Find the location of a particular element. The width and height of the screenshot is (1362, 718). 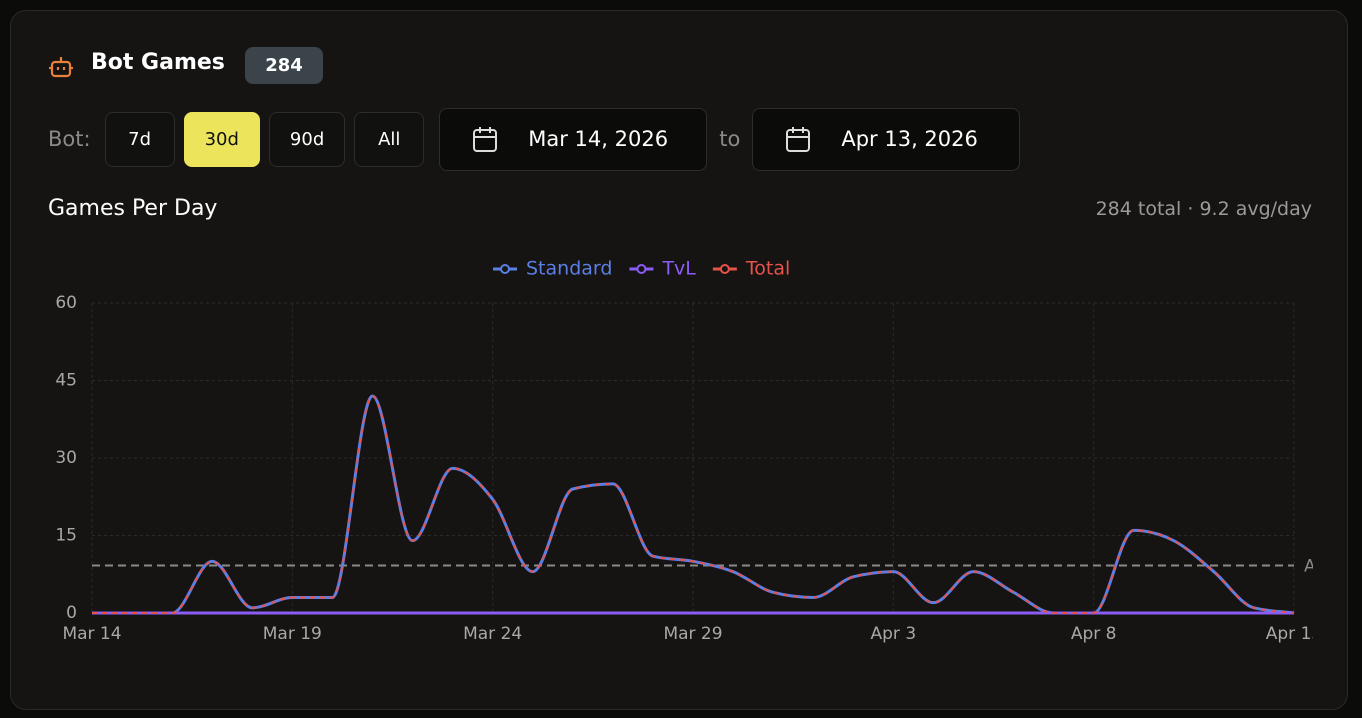

count-badge: 284 is located at coordinates (284, 65).